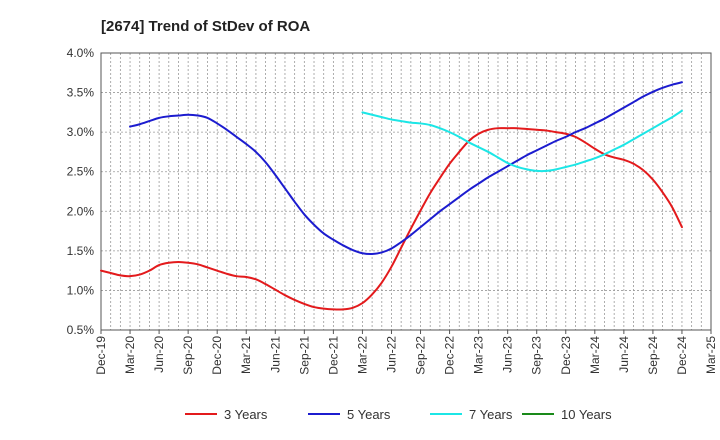 The image size is (720, 440). I want to click on x-tick-label: Sep-21, so click(304, 355).